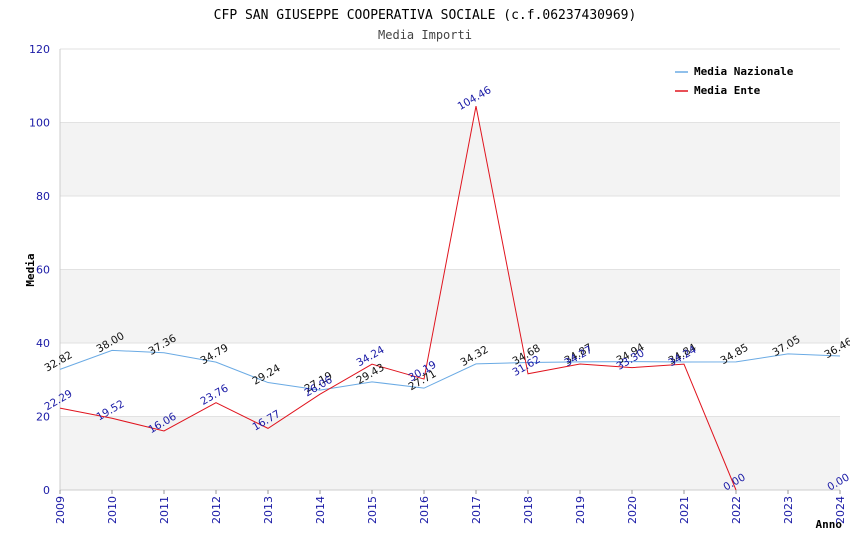  I want to click on legend-box, so click(739, 80).